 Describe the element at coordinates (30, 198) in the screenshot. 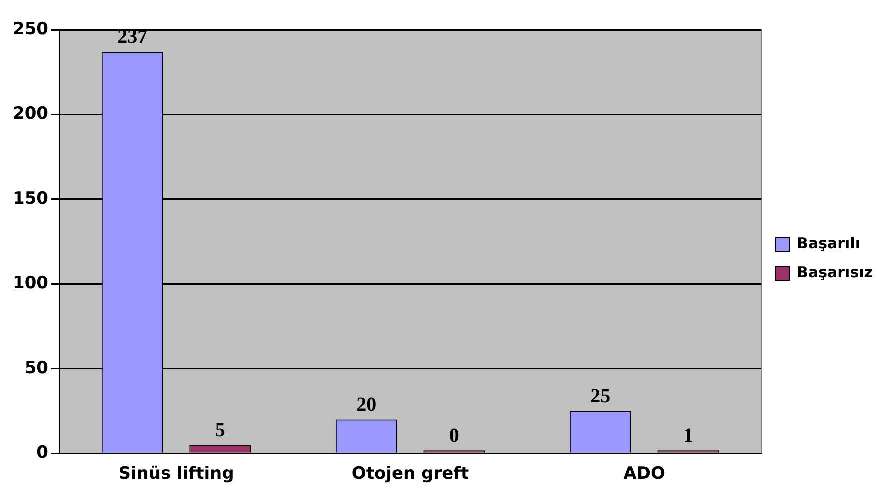

I see `y-tick-label: 150` at that location.